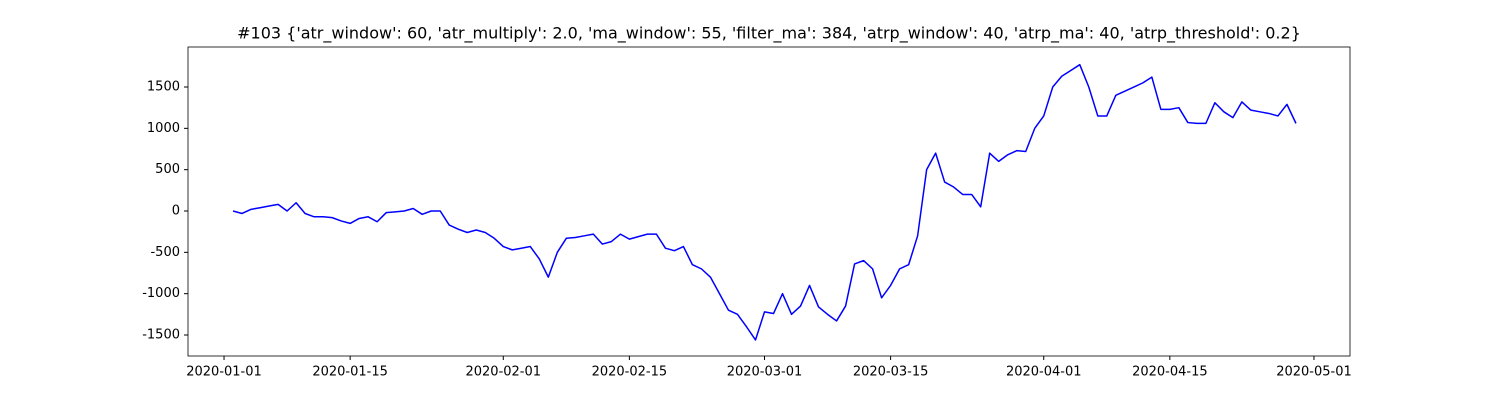 This screenshot has width=1500, height=404. I want to click on y-tick-label: -500, so click(165, 252).